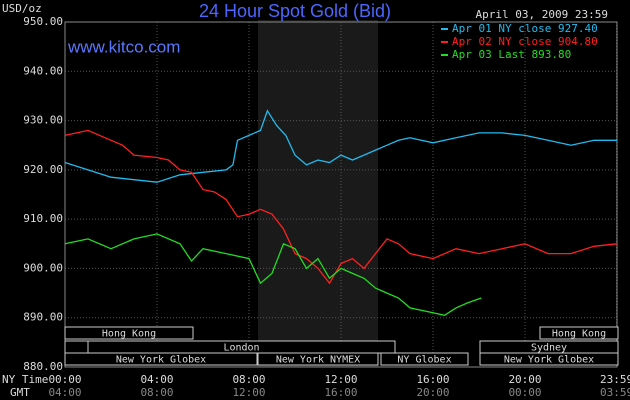 This screenshot has height=400, width=630. What do you see at coordinates (156, 392) in the screenshot?
I see `gmt-tick-label: 08:00` at bounding box center [156, 392].